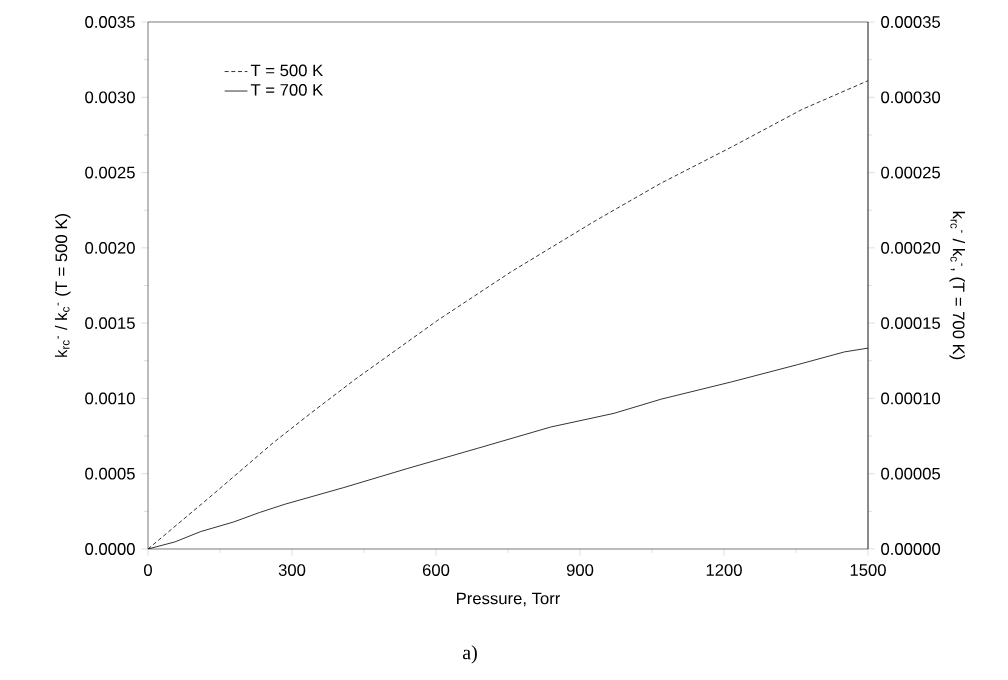 This screenshot has width=1008, height=680. Describe the element at coordinates (469, 654) in the screenshot. I see `text: a)` at that location.